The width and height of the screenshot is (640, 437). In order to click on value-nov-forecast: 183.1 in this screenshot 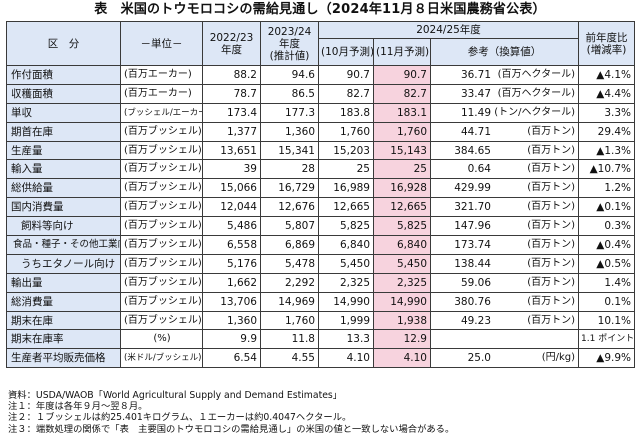, I will do `click(402, 112)`.